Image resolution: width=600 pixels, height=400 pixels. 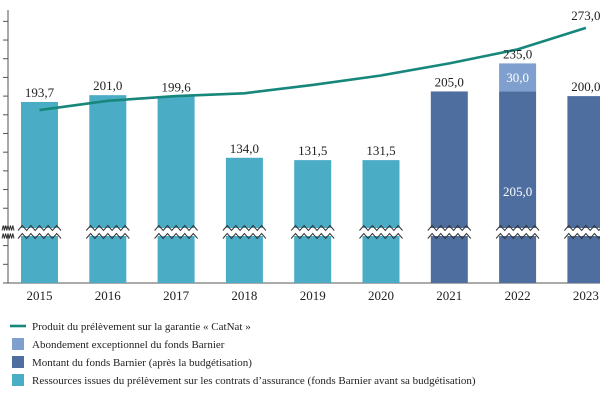 I want to click on x-tick-label: 2021, so click(x=449, y=295).